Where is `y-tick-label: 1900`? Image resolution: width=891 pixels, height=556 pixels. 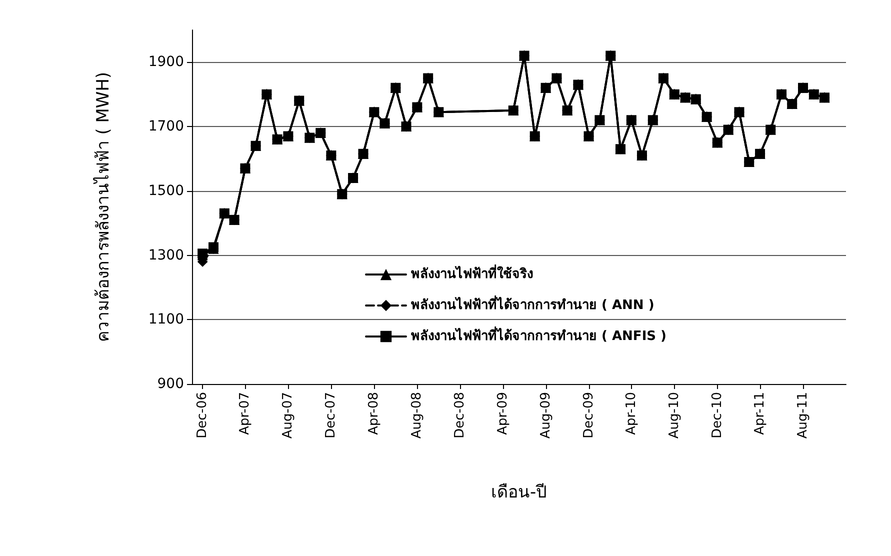 y-tick-label: 1900 is located at coordinates (166, 62).